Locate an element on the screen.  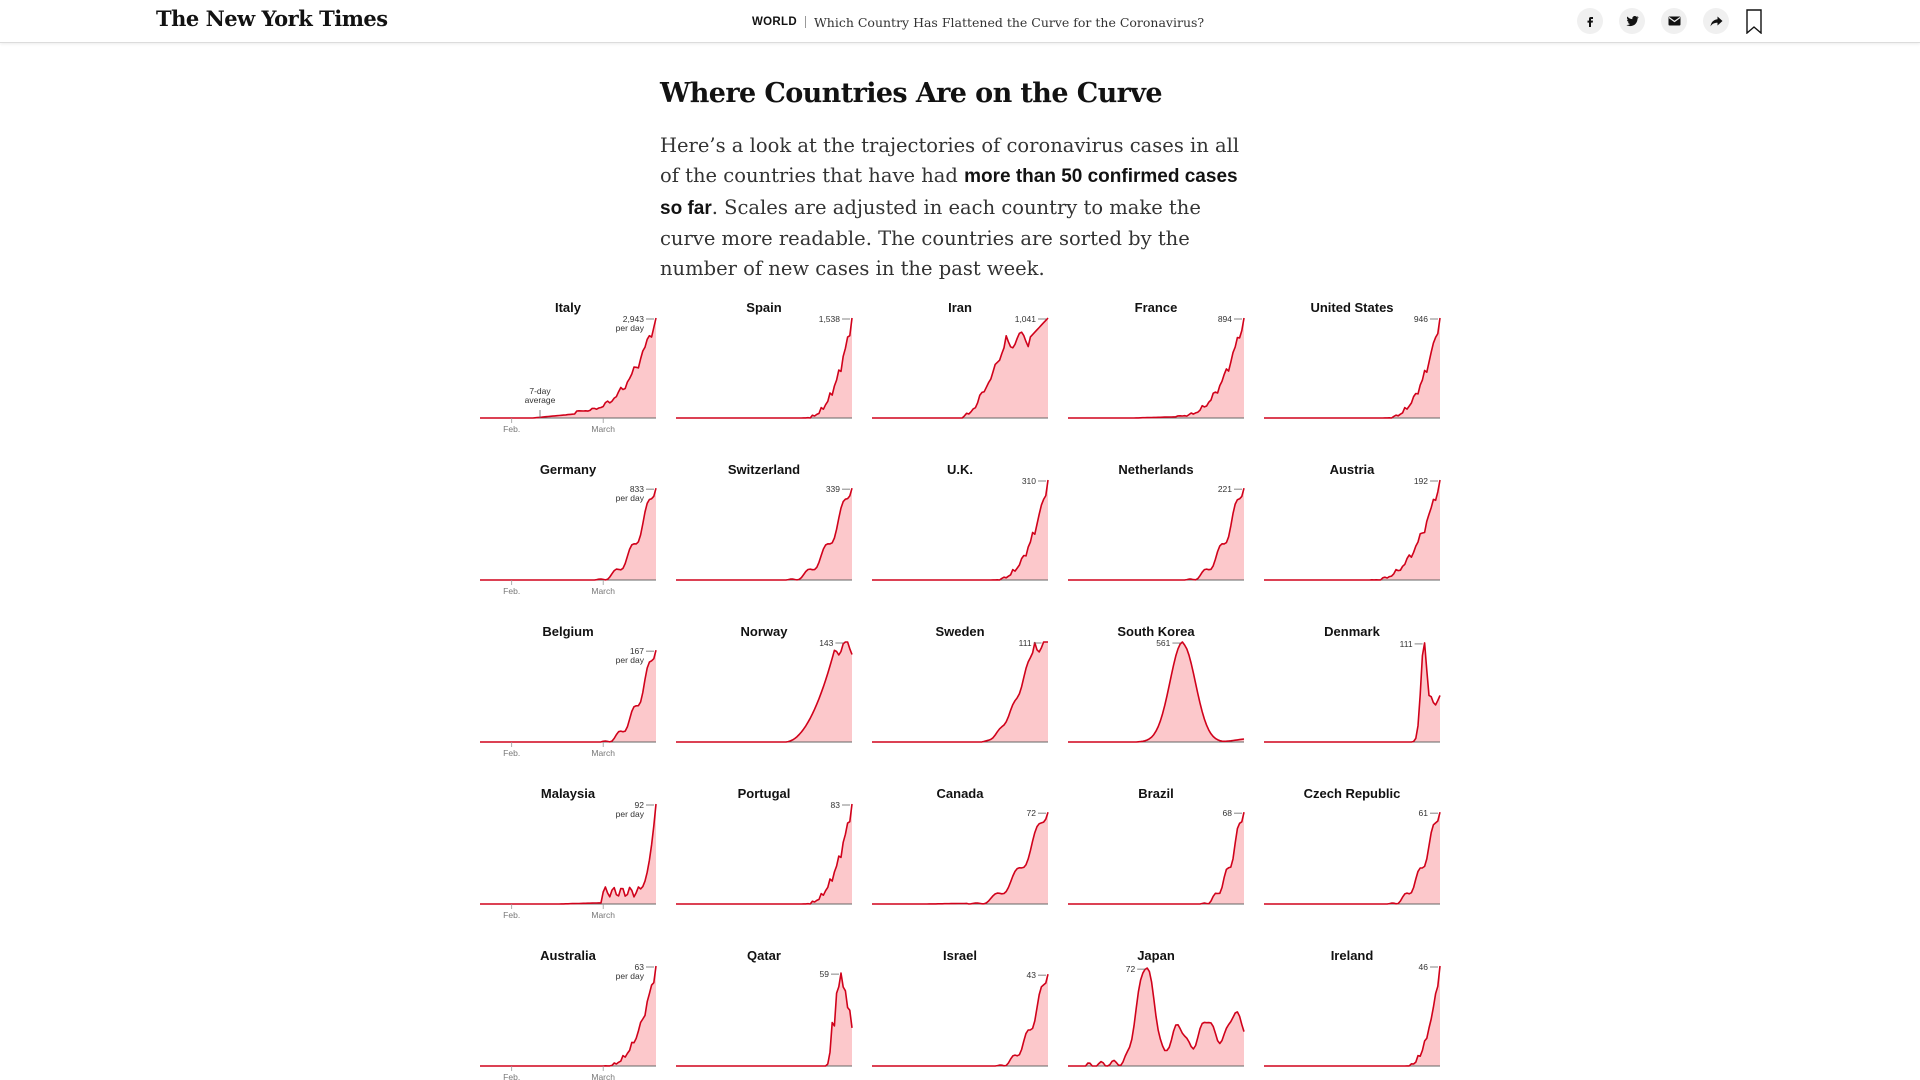
more-share-button is located at coordinates (1716, 21).